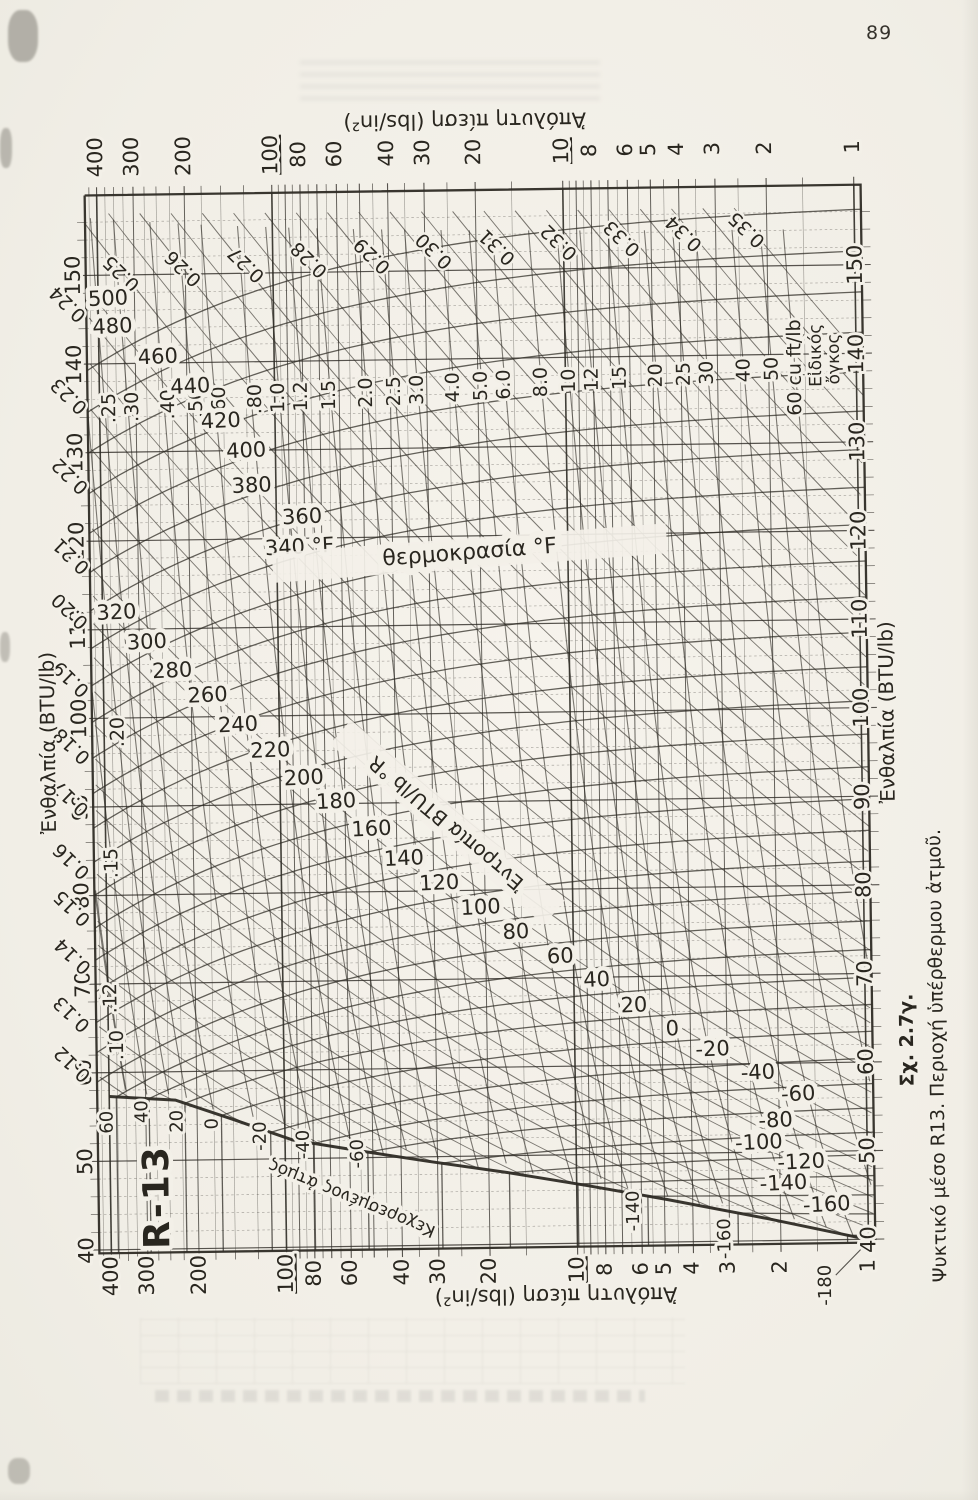 This screenshot has height=1500, width=978. I want to click on two-phase-isotherms, so click(482, 1175).